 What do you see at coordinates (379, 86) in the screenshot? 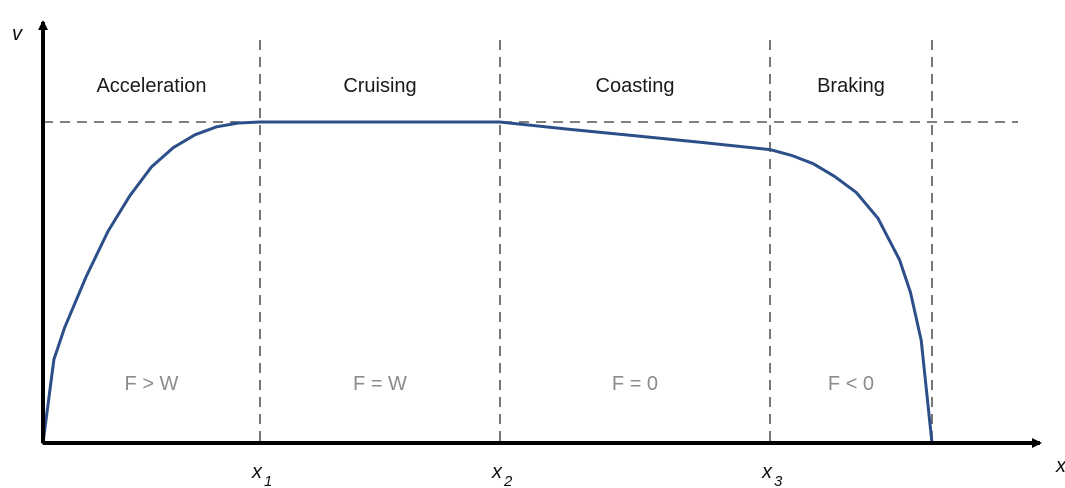
I see `phase-label-2: Cruising` at bounding box center [379, 86].